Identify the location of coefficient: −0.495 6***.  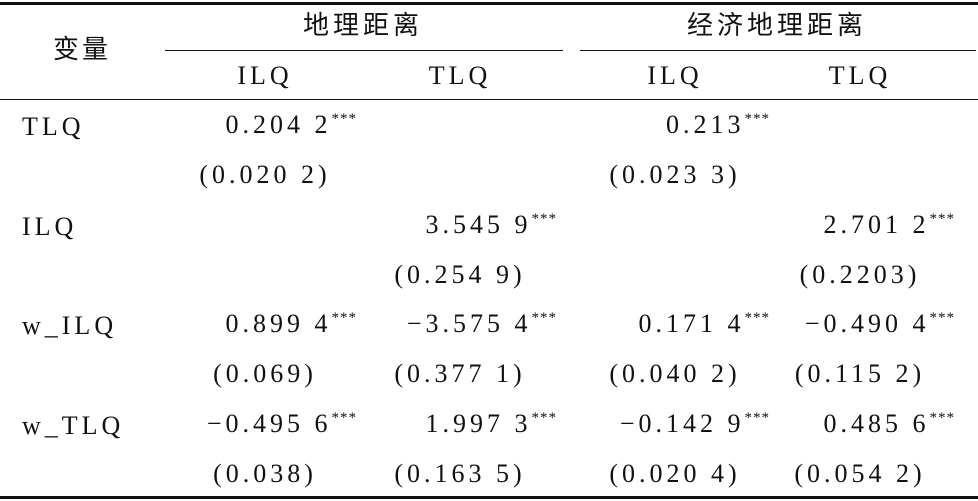
(282, 426).